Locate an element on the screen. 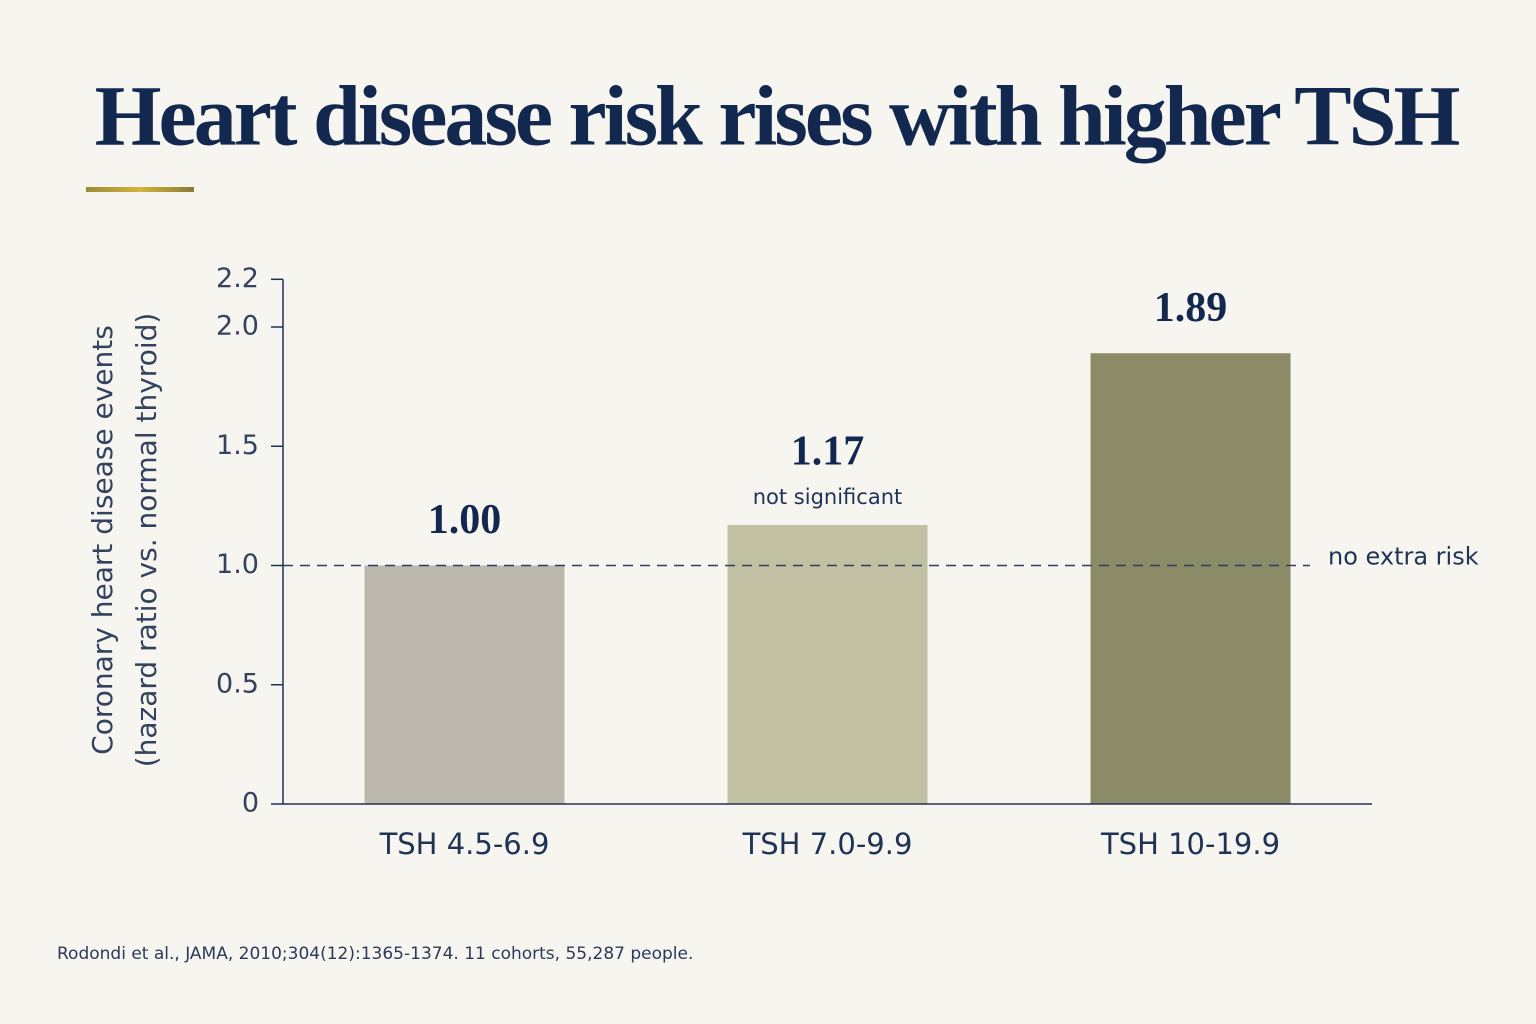 Image resolution: width=1536 pixels, height=1024 pixels. y-axis-label: (hazard ratio vs. normal thyroid) is located at coordinates (146, 540).